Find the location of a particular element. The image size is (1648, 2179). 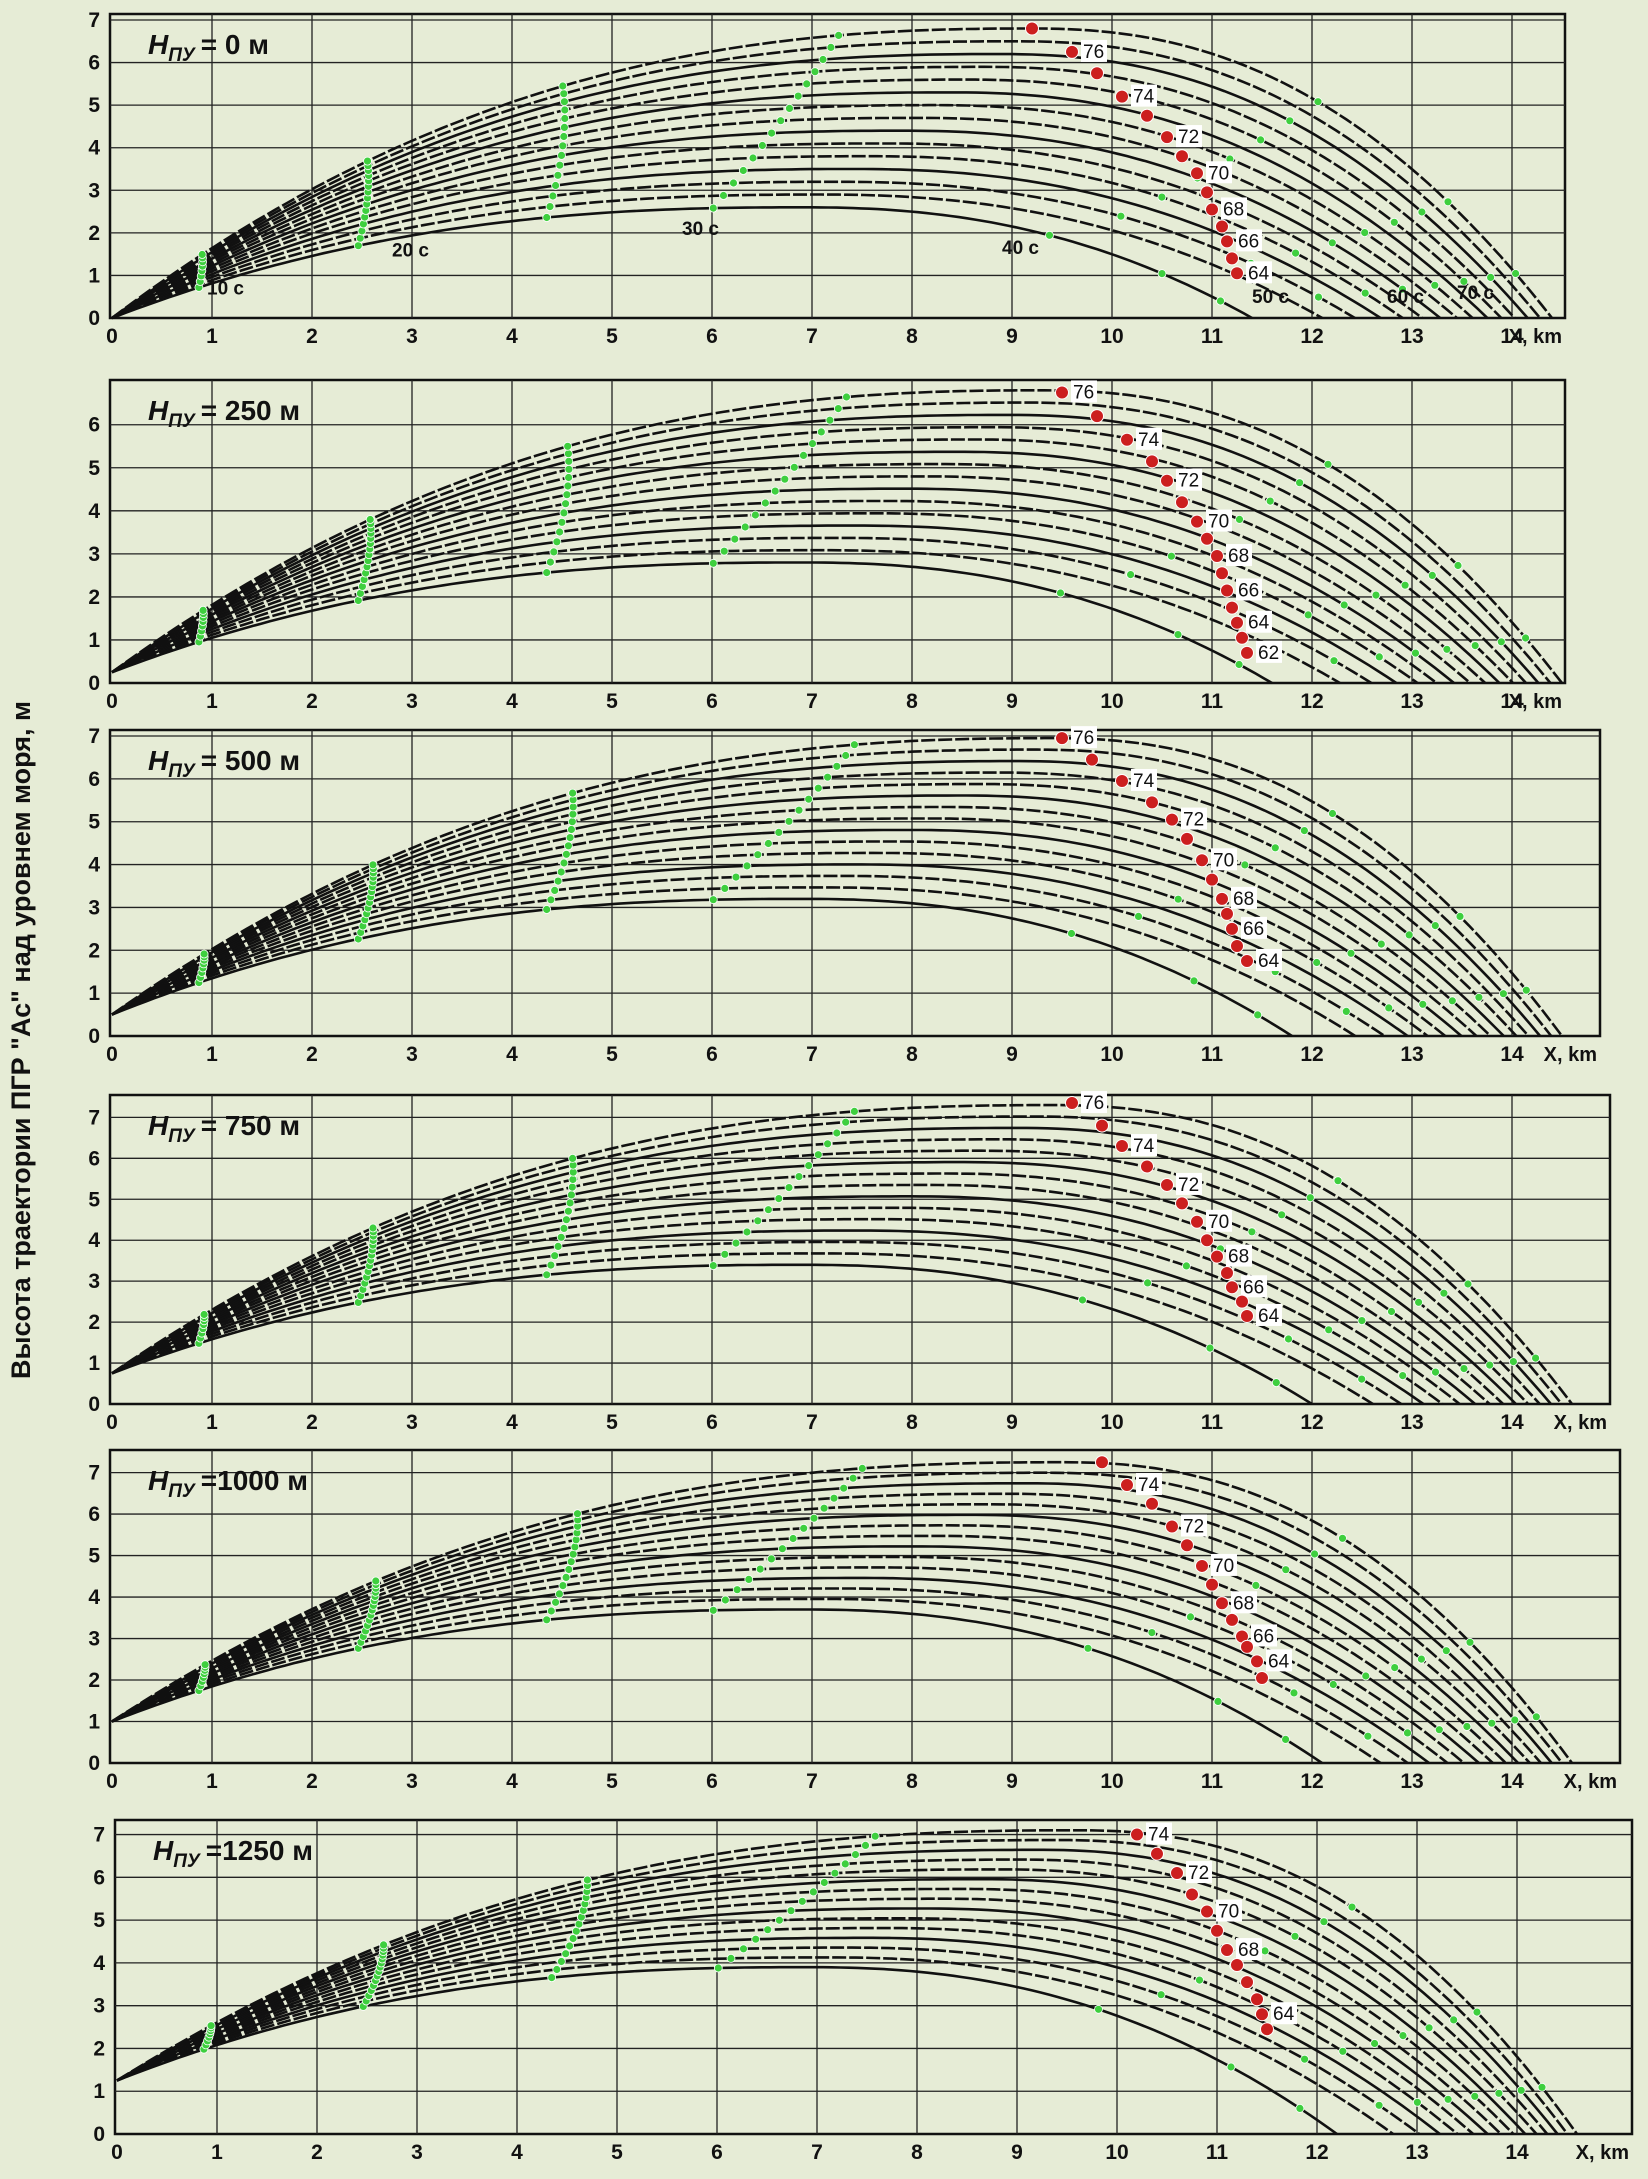

angle-label: 72 is located at coordinates (1193, 820).